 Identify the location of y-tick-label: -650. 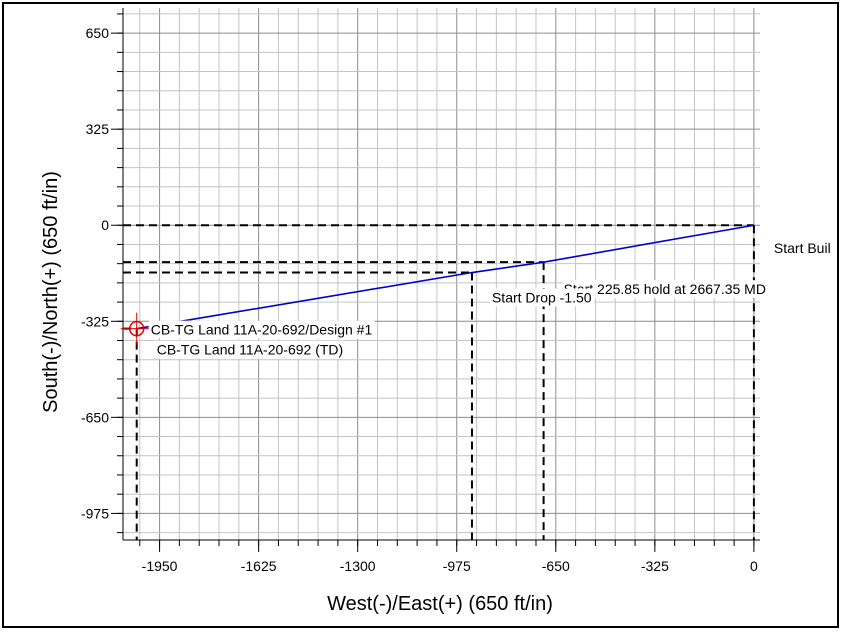
(95, 417).